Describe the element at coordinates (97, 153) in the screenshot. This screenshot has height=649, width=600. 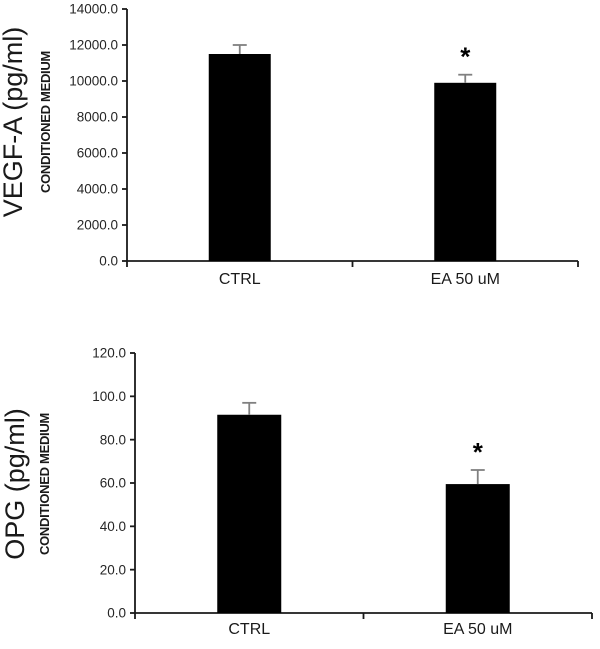
I see `y-tick-label: 6000.0` at that location.